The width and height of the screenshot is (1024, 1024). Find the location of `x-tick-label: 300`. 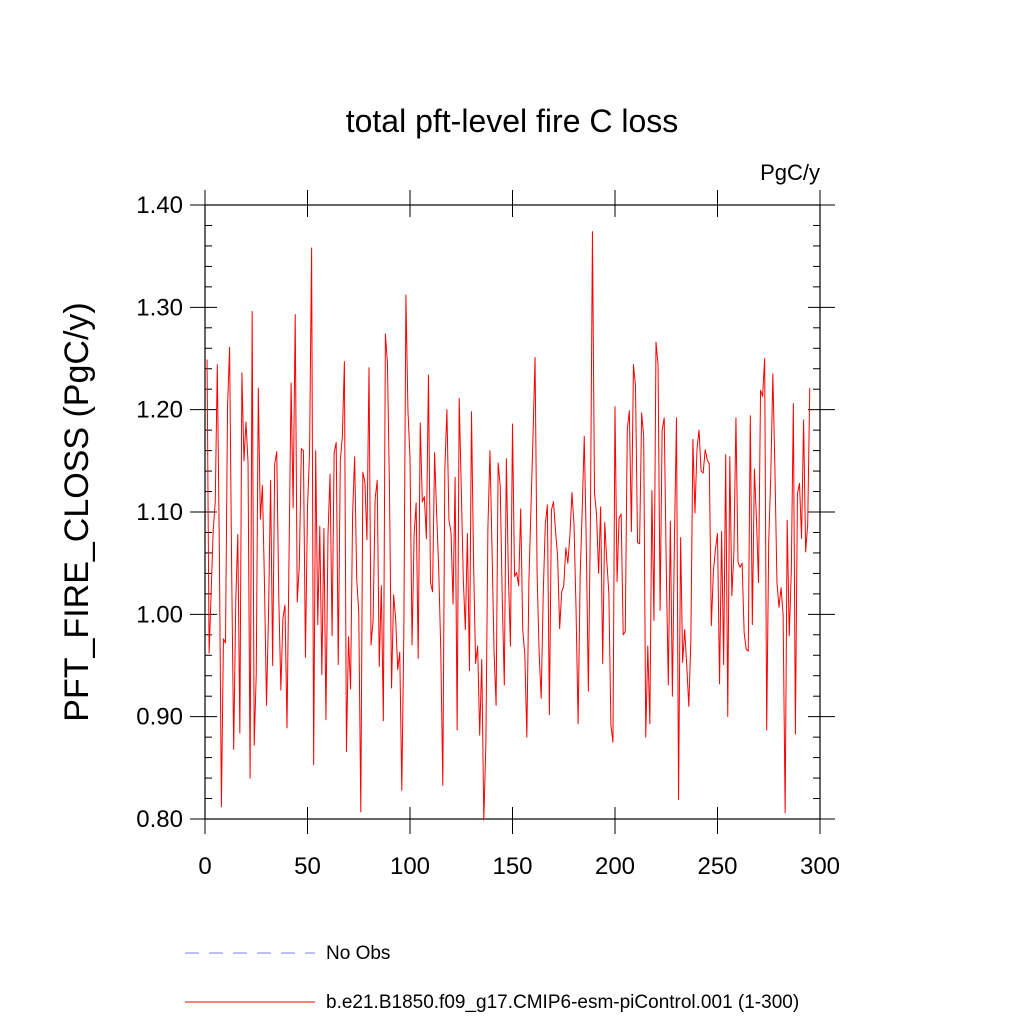

x-tick-label: 300 is located at coordinates (820, 866).